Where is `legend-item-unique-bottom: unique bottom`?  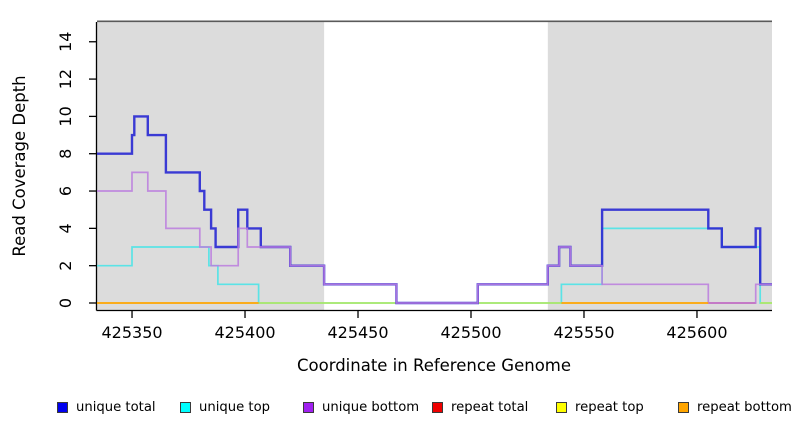 legend-item-unique-bottom: unique bottom is located at coordinates (361, 407).